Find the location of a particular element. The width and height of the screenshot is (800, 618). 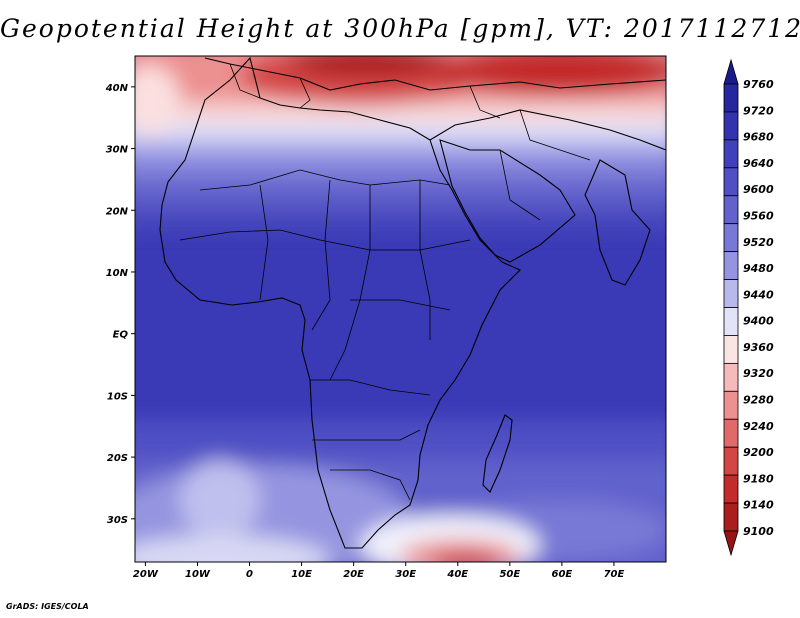

lat-tick-label: EQ is located at coordinates (121, 335).